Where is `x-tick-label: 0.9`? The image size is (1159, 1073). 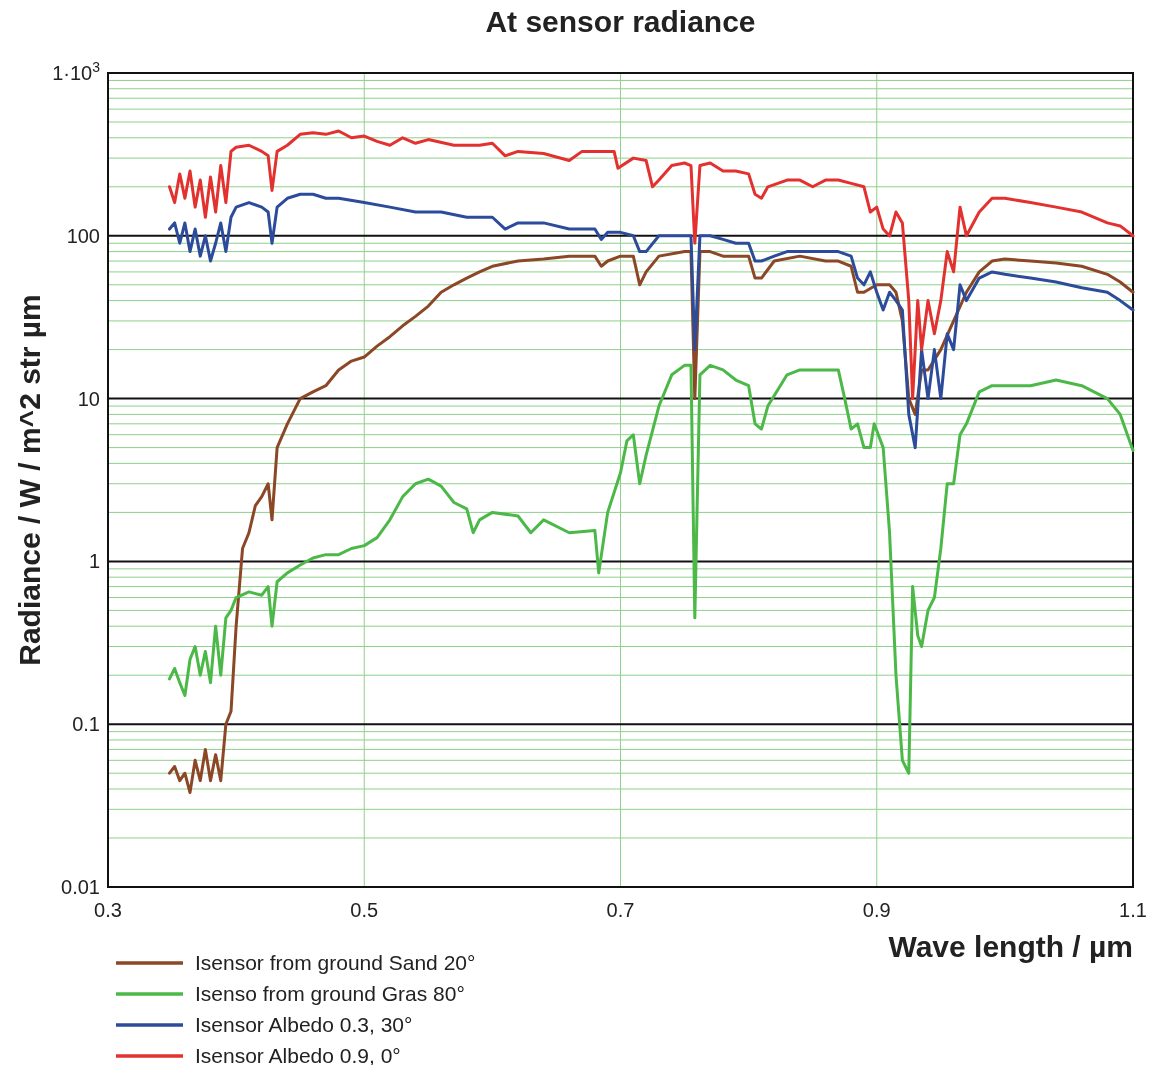
x-tick-label: 0.9 is located at coordinates (876, 910).